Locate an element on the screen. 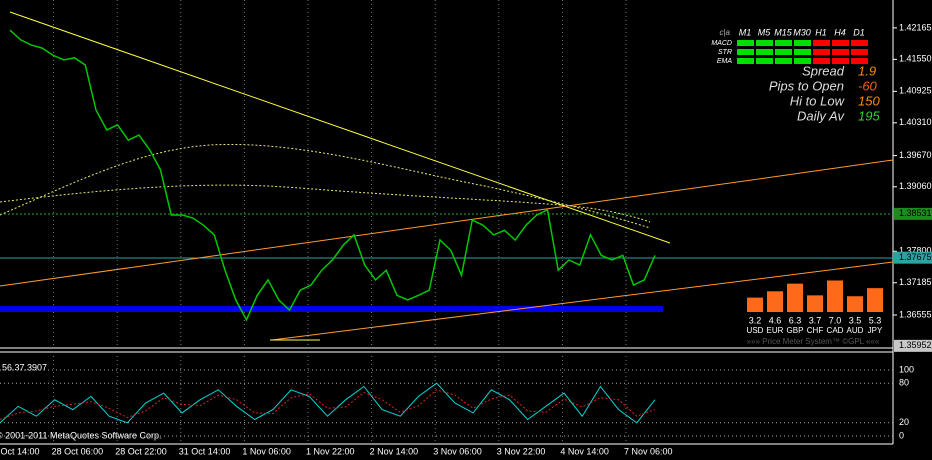  stat-value: 1.9 is located at coordinates (867, 70).